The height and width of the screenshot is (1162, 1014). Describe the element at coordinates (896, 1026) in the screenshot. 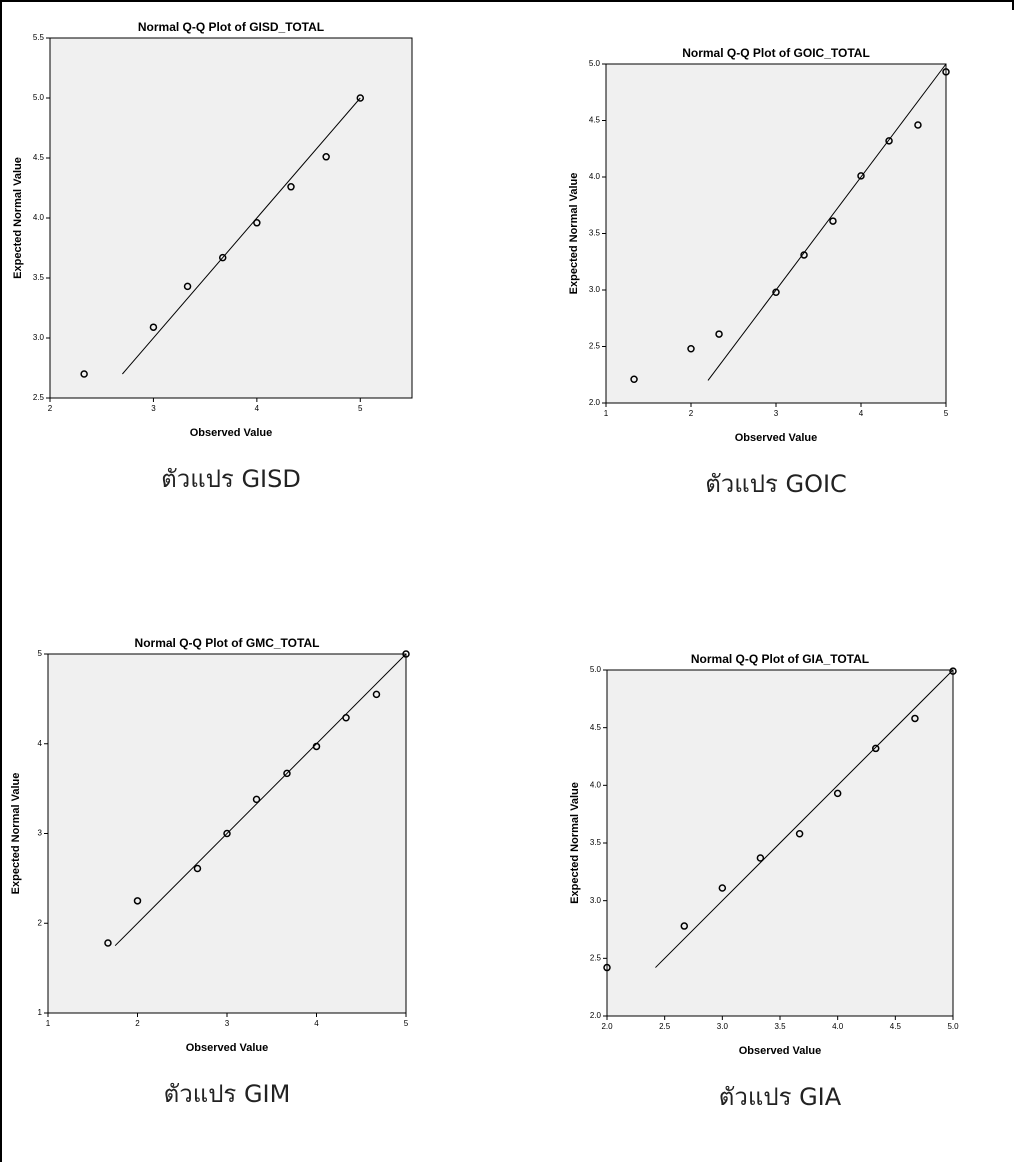

I see `x-tick-label: 4.5` at that location.